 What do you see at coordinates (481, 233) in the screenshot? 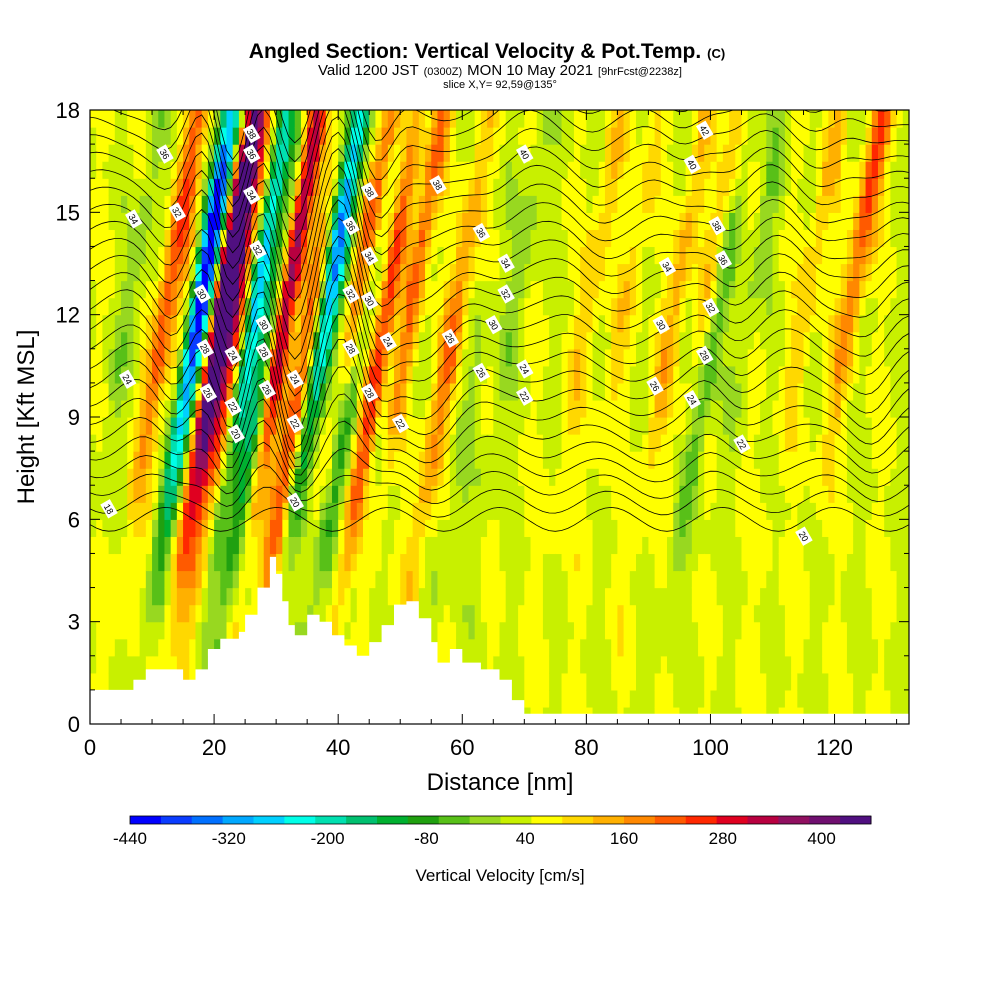
I see `isentrope-label-text: 36` at bounding box center [481, 233].